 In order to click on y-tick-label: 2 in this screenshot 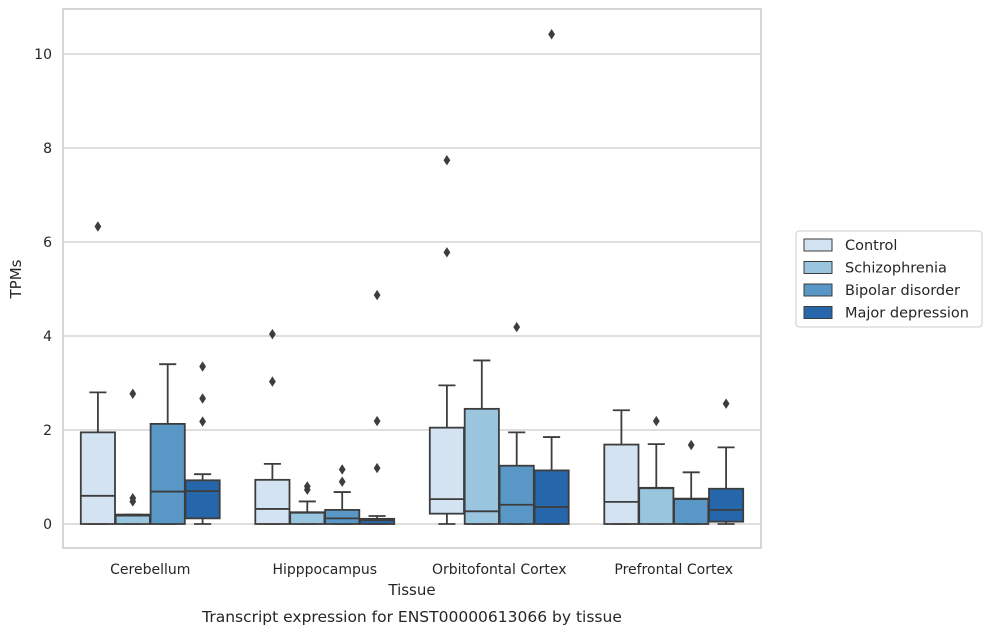, I will do `click(47, 431)`.